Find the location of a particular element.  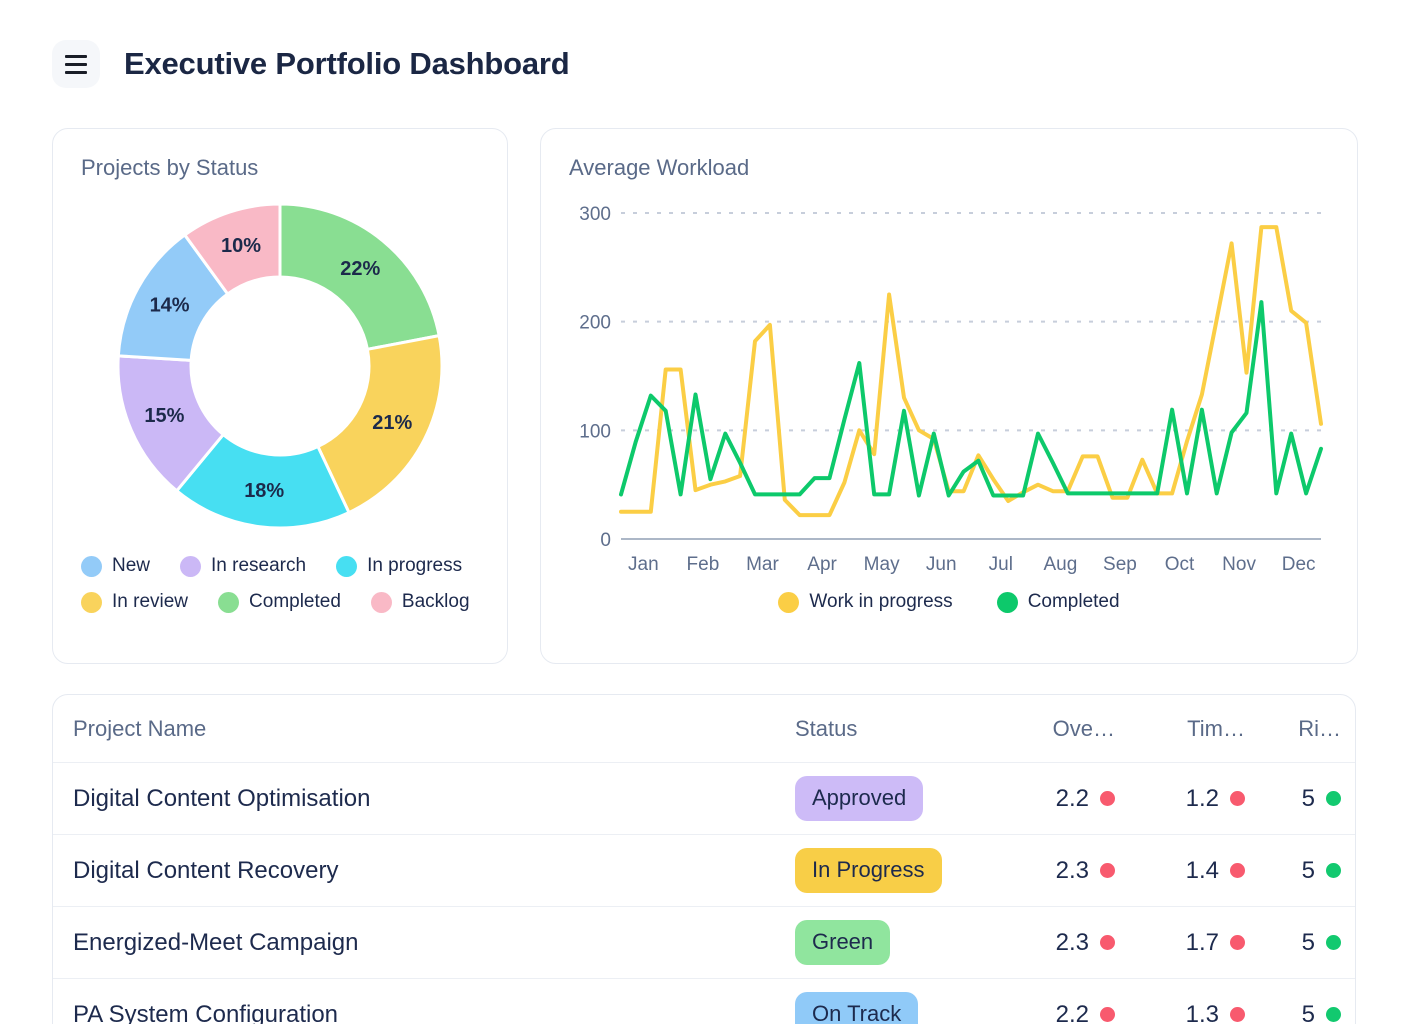

menu-button is located at coordinates (76, 64).